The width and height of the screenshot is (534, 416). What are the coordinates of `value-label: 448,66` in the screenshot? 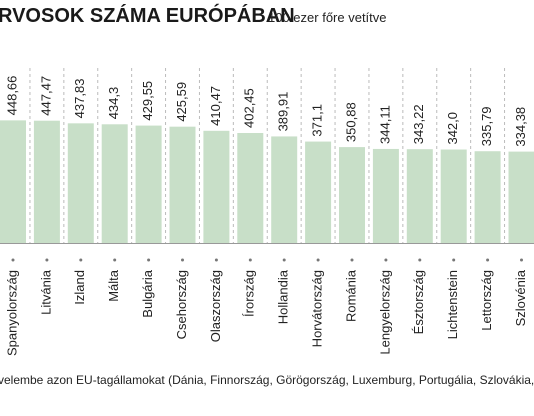 It's located at (11, 96).